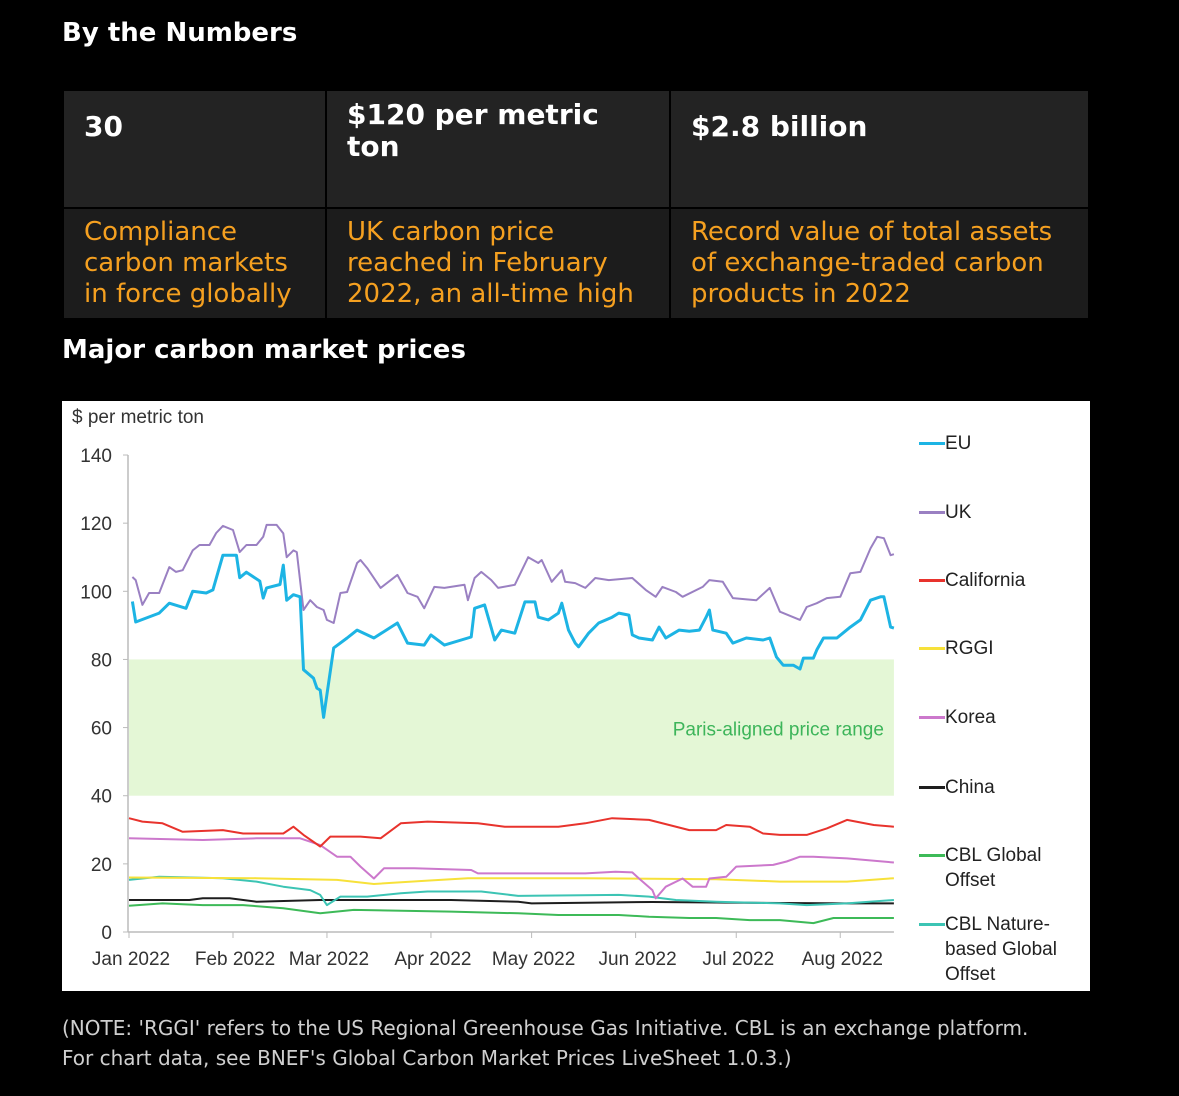 The width and height of the screenshot is (1179, 1096). What do you see at coordinates (131, 959) in the screenshot?
I see `x-tick-label: Jan 2022` at bounding box center [131, 959].